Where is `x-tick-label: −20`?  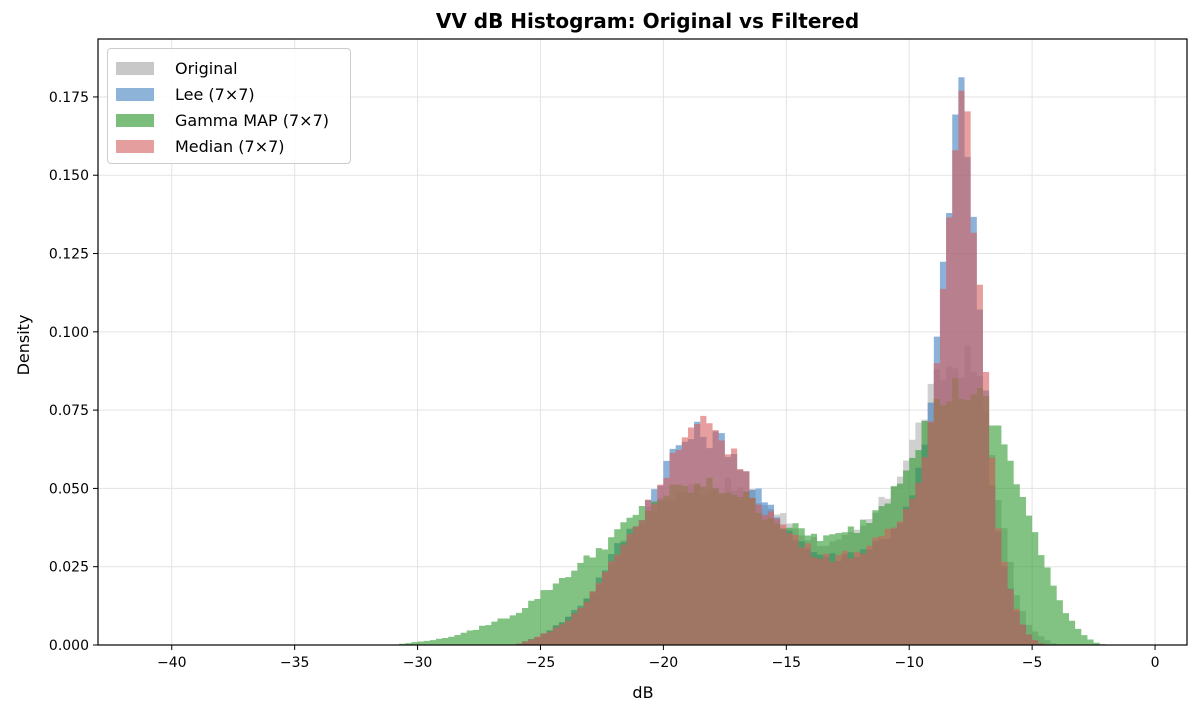 x-tick-label: −20 is located at coordinates (664, 663).